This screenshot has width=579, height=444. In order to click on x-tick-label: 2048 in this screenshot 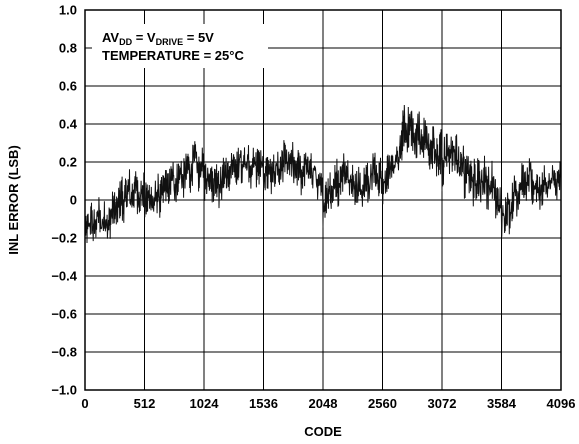, I will do `click(323, 403)`.